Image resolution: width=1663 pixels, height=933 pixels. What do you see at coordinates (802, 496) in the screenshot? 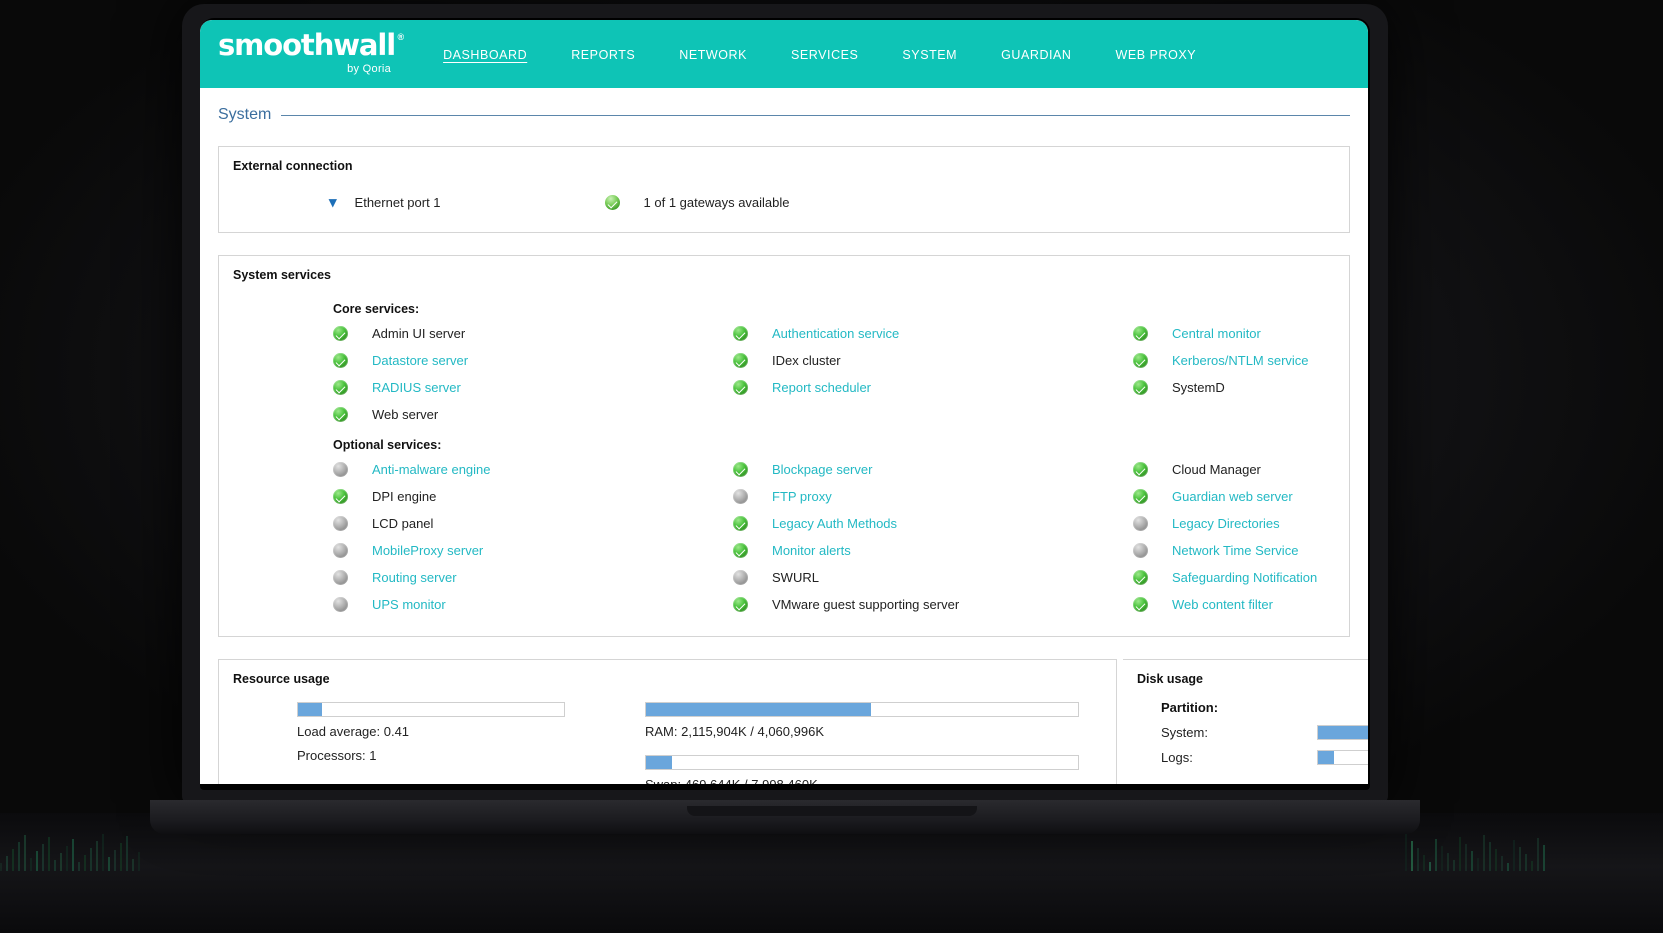
I see `service-name: FTP proxy` at bounding box center [802, 496].